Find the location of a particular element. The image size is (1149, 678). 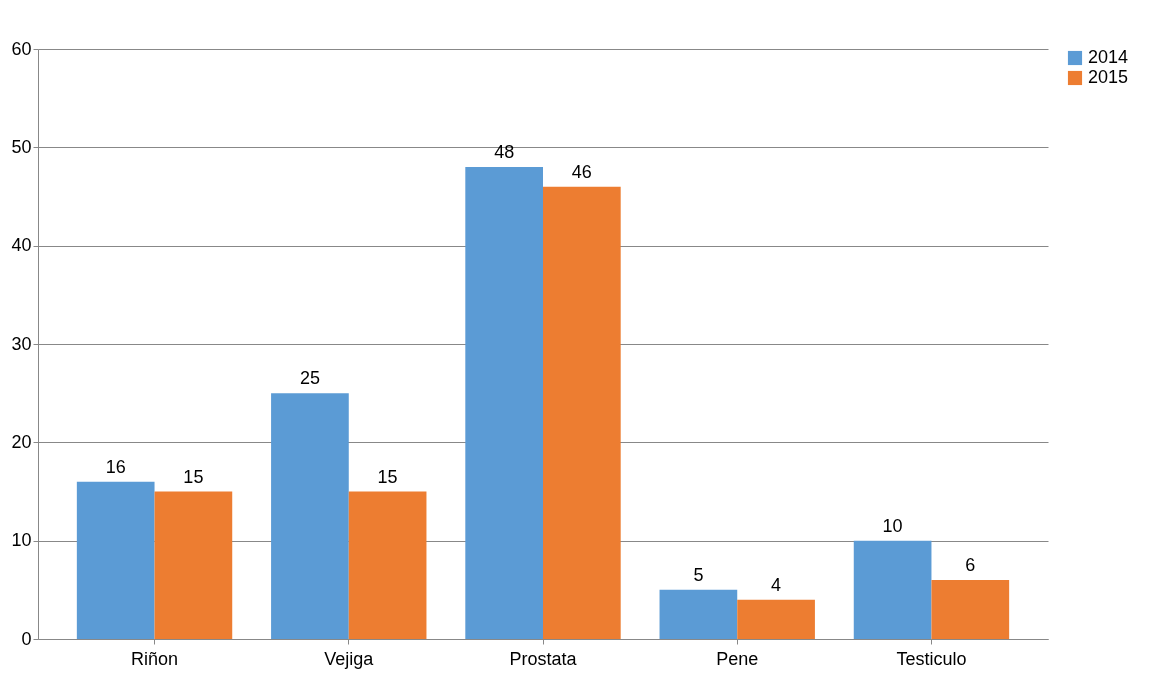

data-label: 4 is located at coordinates (776, 584).